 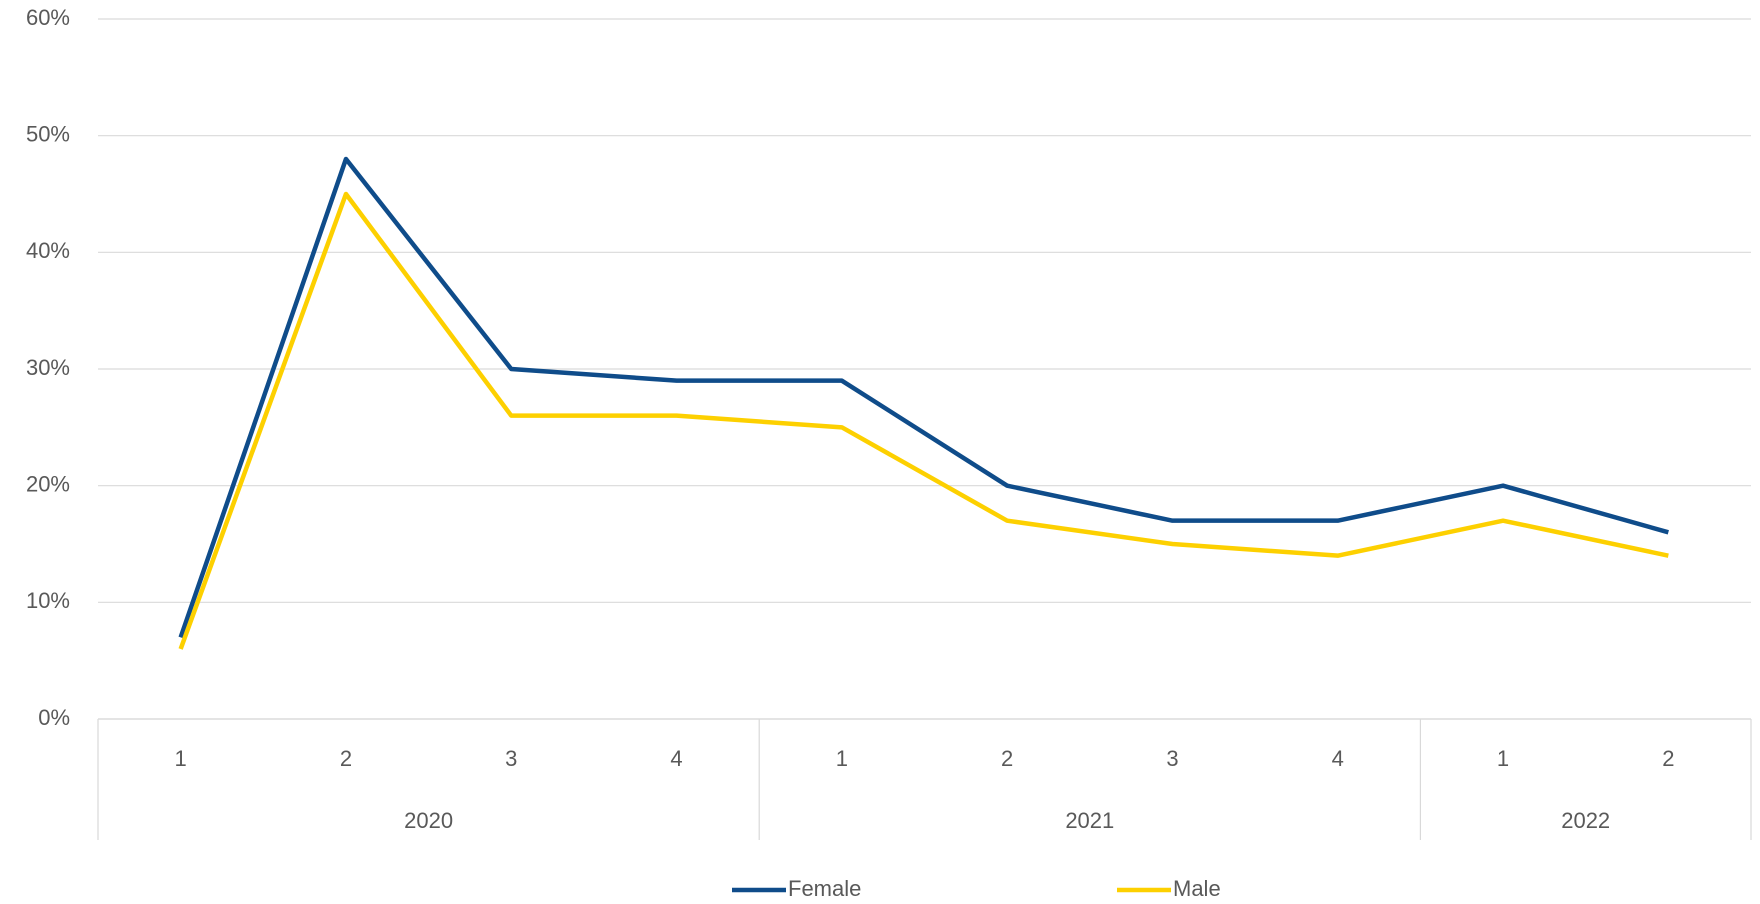 I want to click on y-tick-label: 50%, so click(x=48, y=133).